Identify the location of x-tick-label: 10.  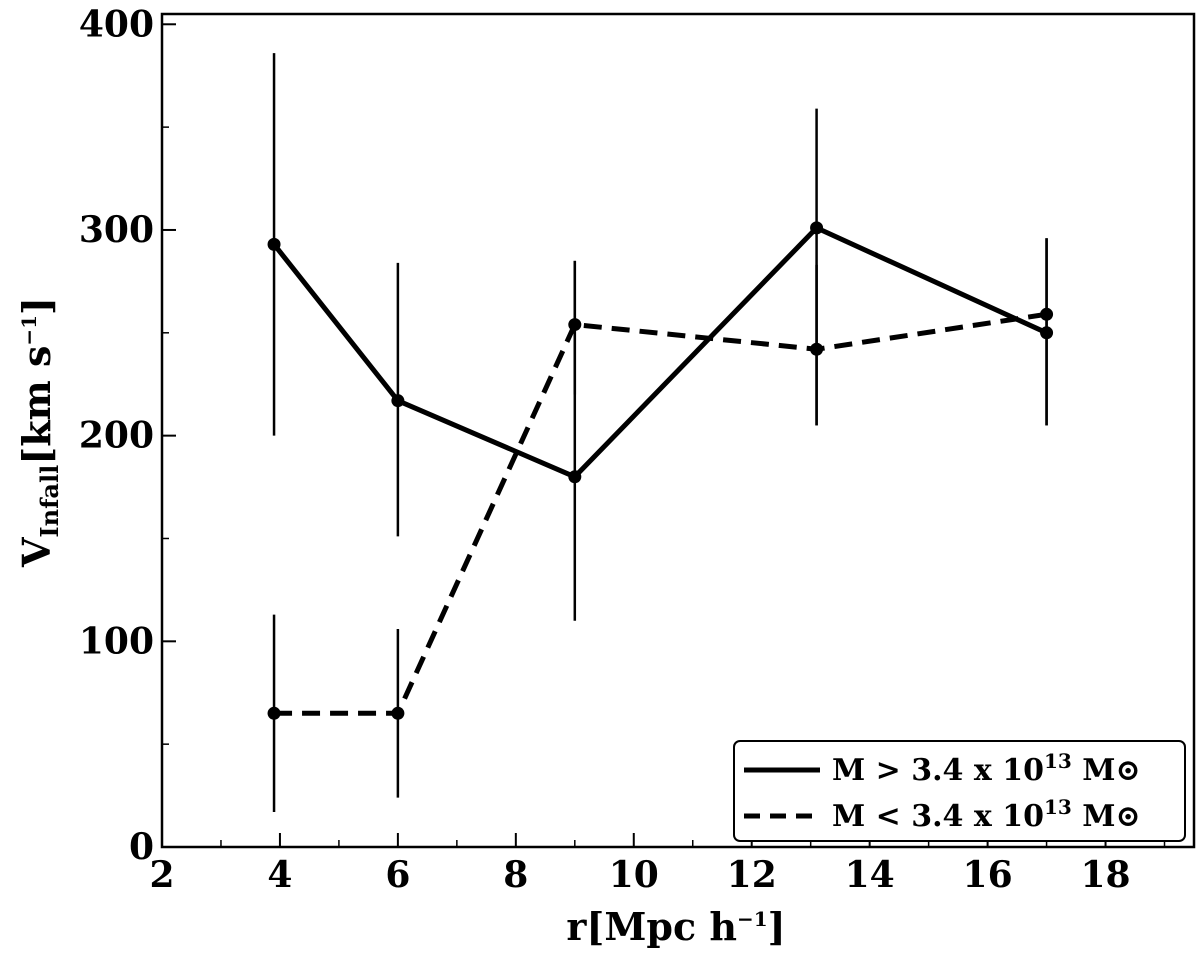
(634, 875).